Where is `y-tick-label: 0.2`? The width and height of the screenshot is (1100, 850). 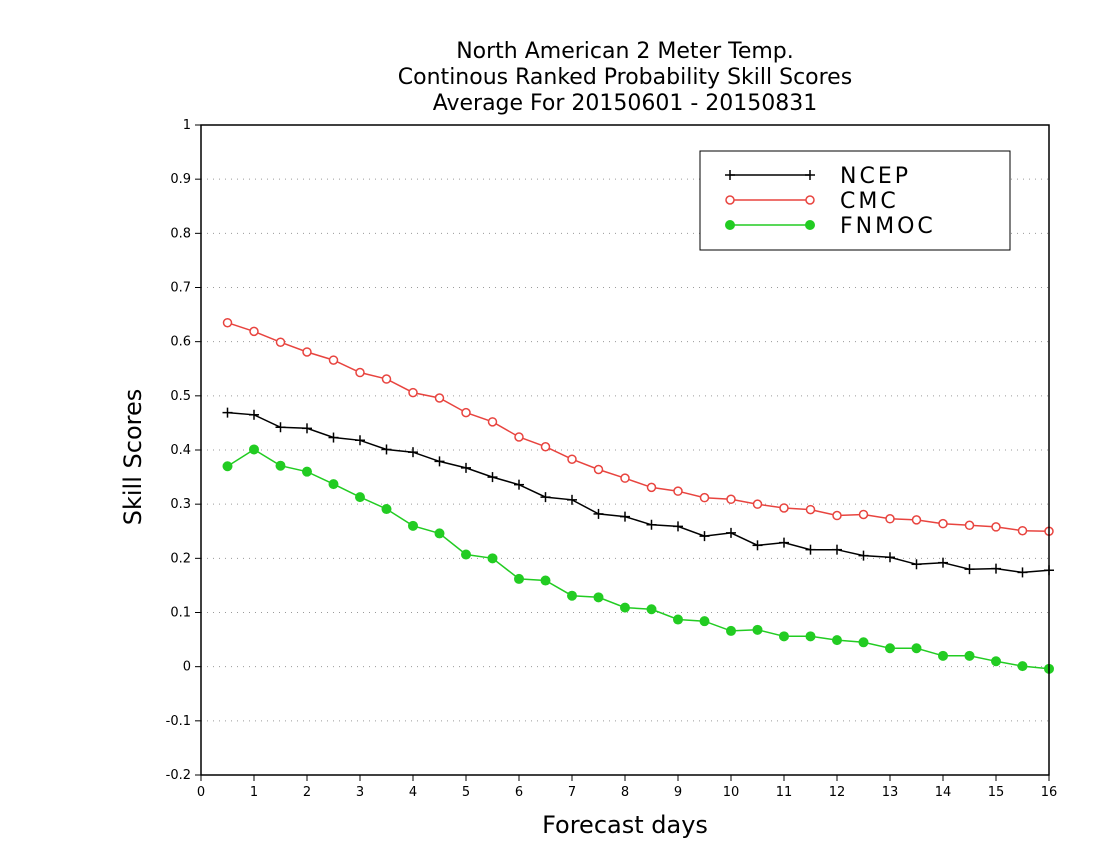
y-tick-label: 0.2 is located at coordinates (180, 558).